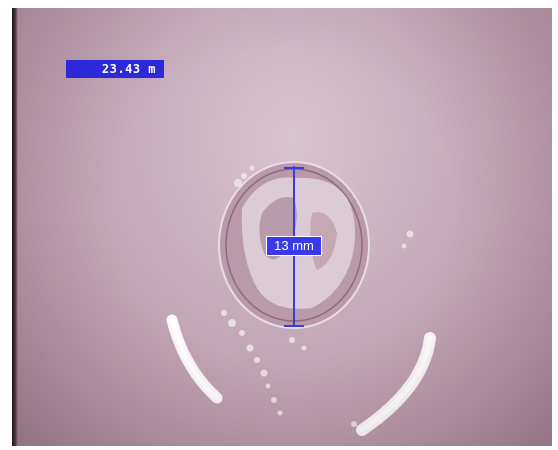  Describe the element at coordinates (294, 246) in the screenshot. I see `measurement-label: 13 mm` at that location.